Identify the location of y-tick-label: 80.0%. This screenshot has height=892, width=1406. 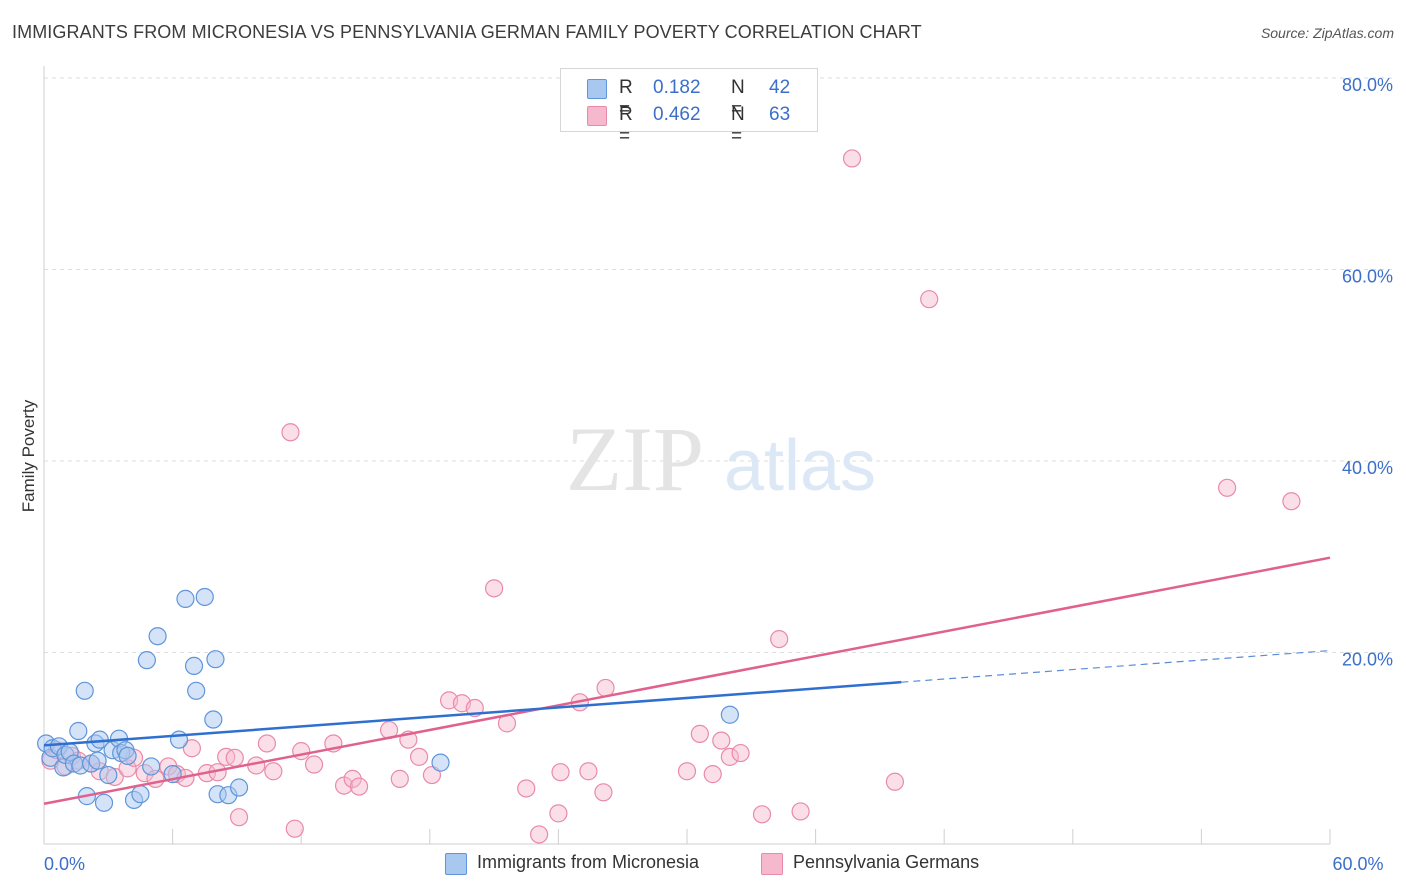
(1367, 85).